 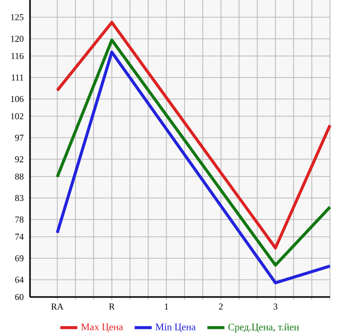 I want to click on legend-label: Max Цена, so click(x=102, y=328).